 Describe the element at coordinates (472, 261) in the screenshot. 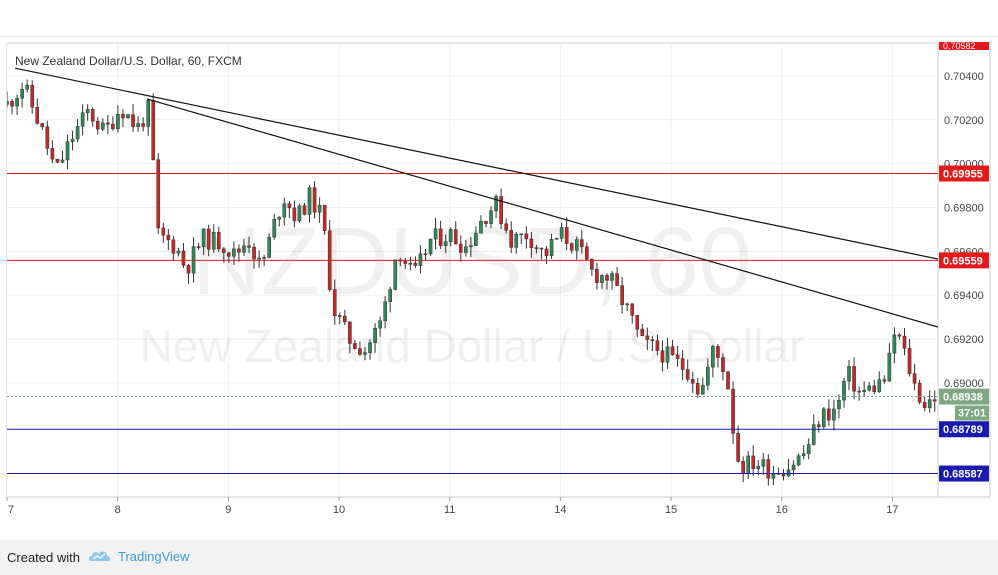

I see `watermark-ticker: NZDUSD, 60` at that location.